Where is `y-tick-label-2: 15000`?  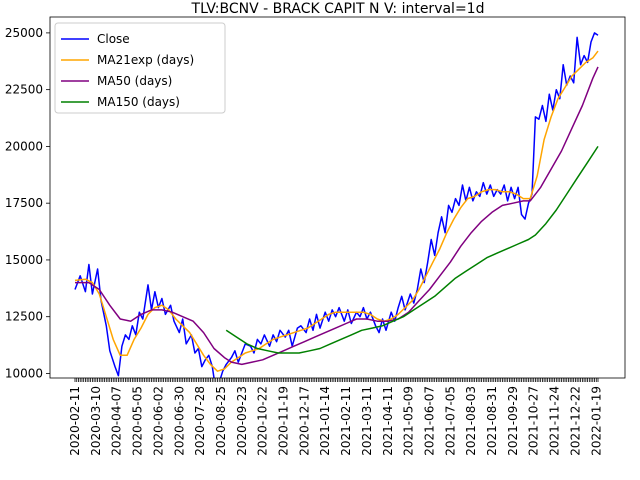 y-tick-label-2: 15000 is located at coordinates (24, 260).